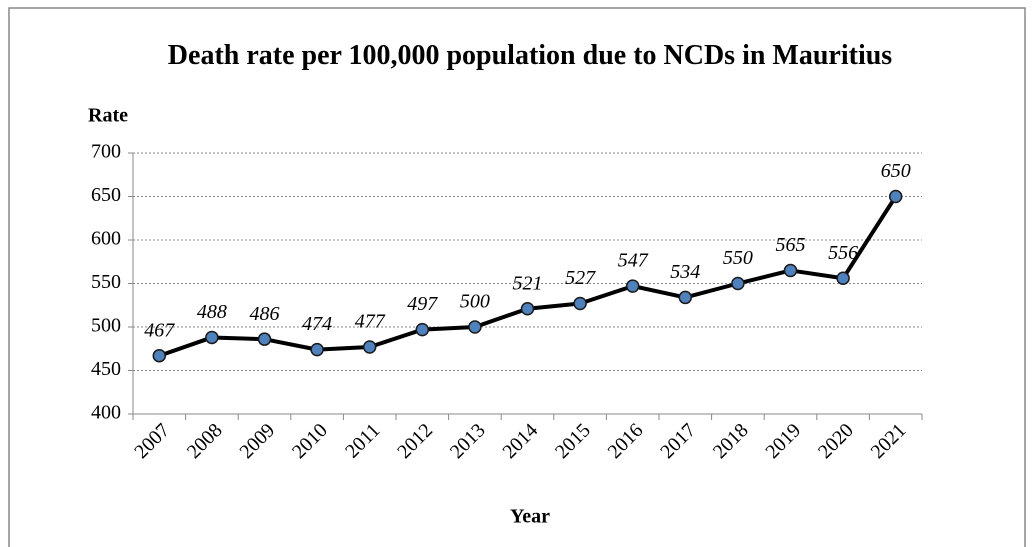  I want to click on data-label: 556, so click(843, 253).